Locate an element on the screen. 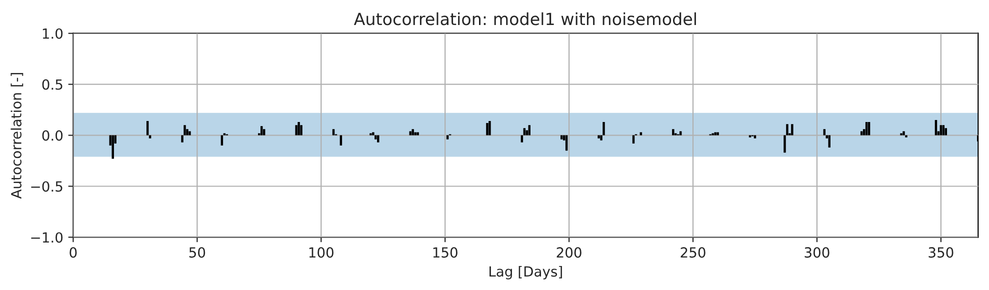 This screenshot has height=290, width=989. y-tick-label: −0.5 is located at coordinates (46, 186).